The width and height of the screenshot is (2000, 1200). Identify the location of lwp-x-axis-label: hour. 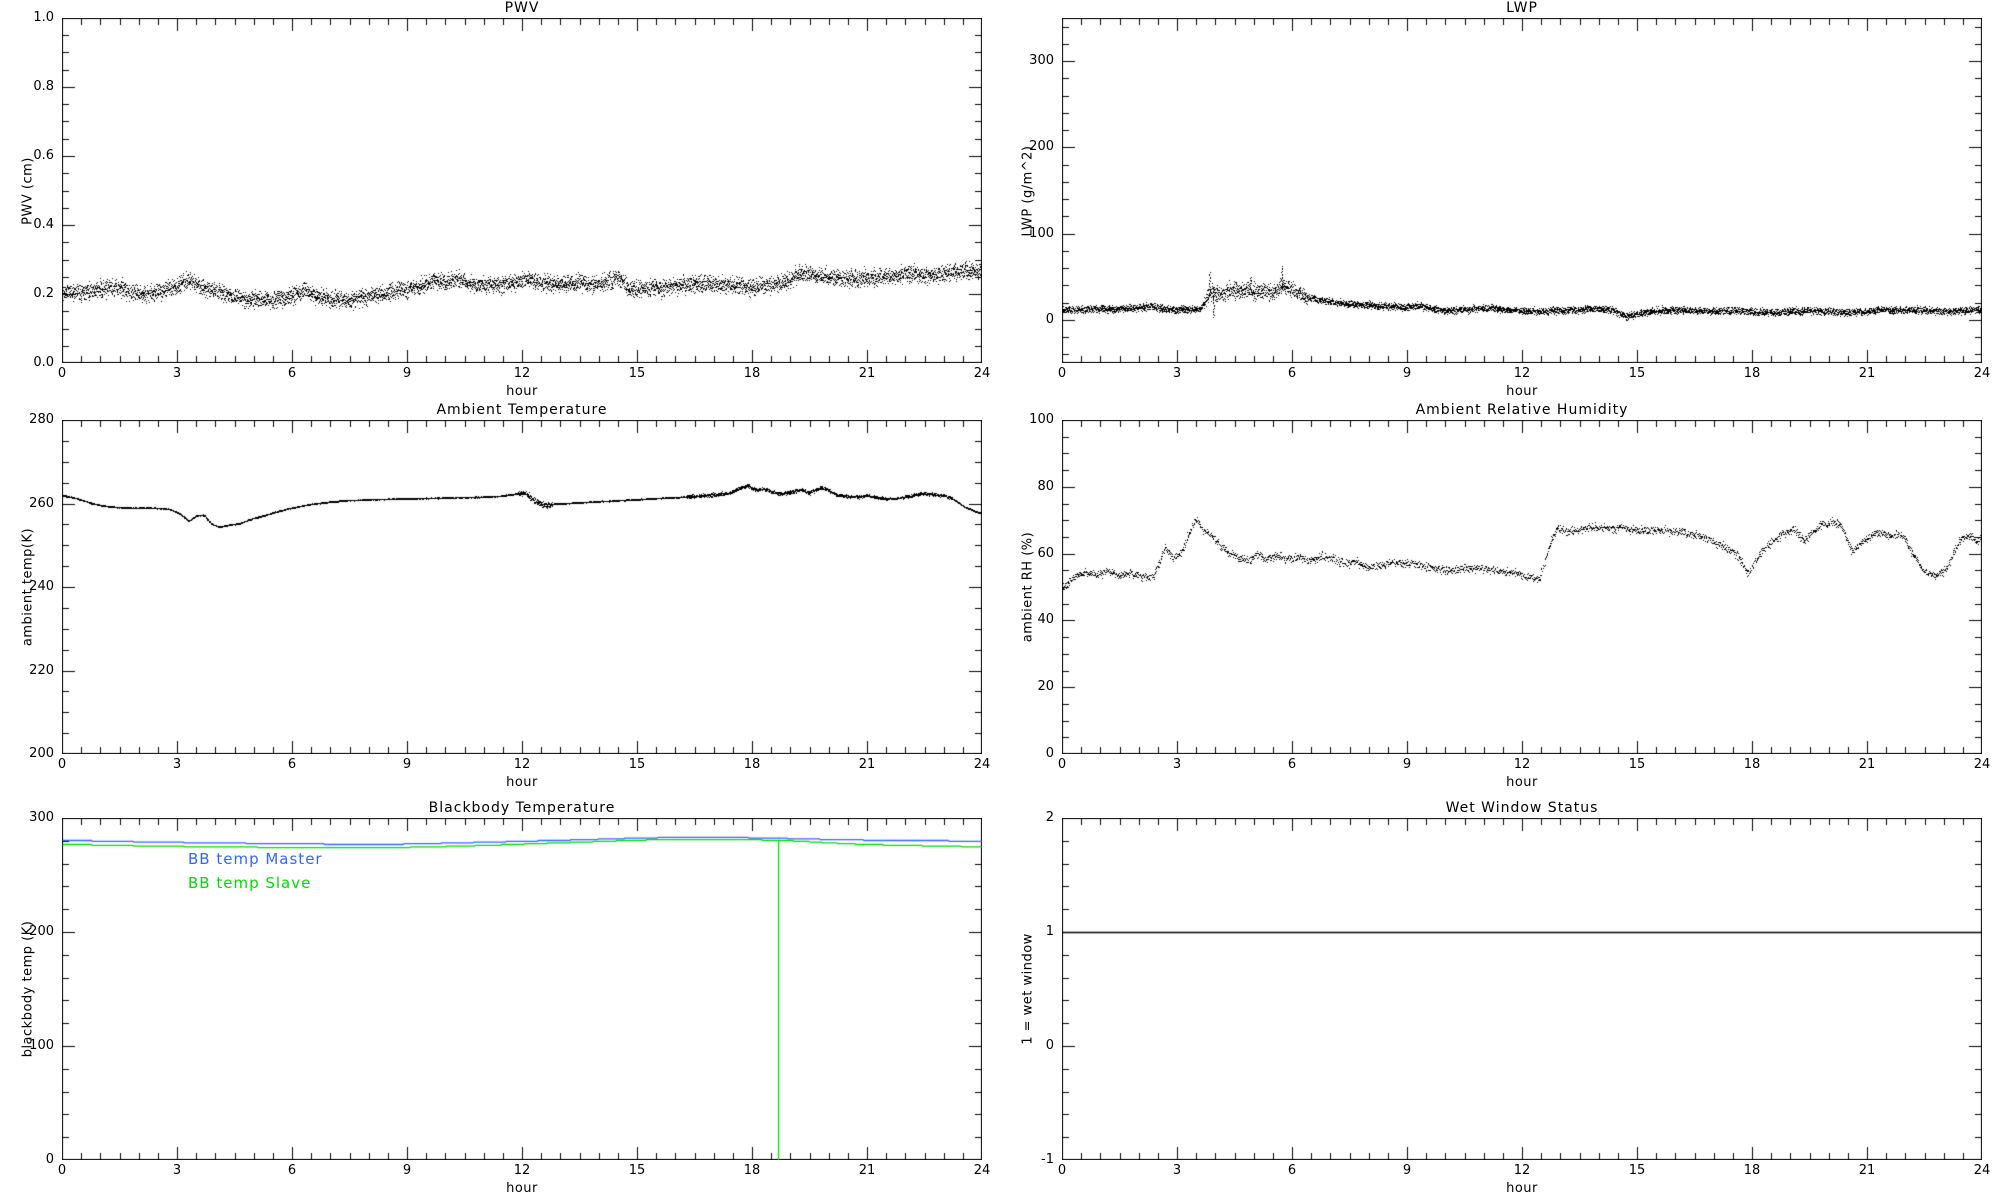
(1522, 391).